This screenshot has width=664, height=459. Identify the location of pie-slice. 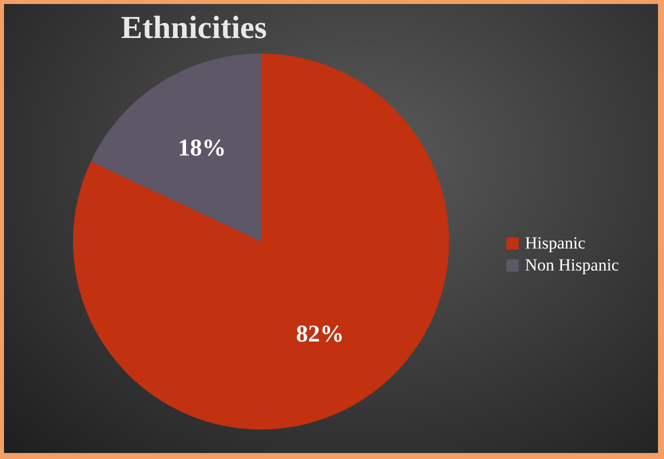
(175, 148).